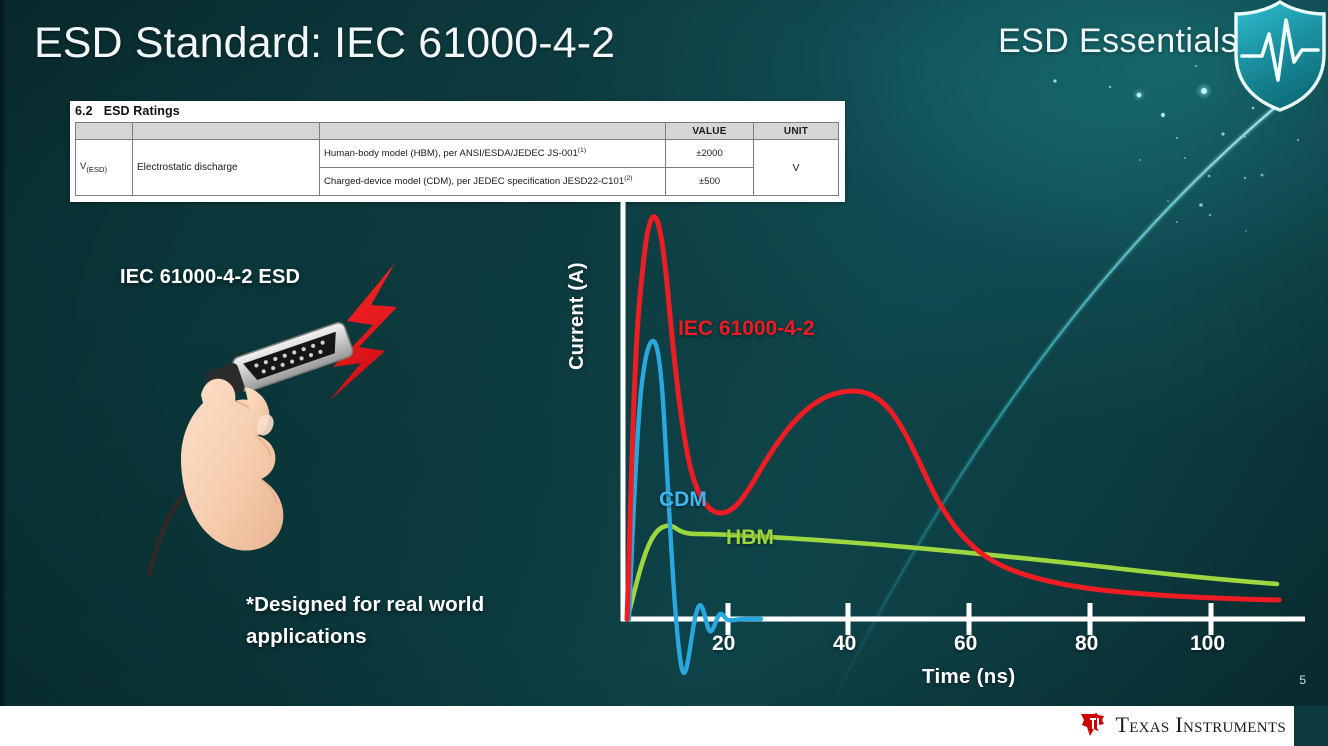 The image size is (1328, 746). I want to click on header-blank-parameter, so click(226, 131).